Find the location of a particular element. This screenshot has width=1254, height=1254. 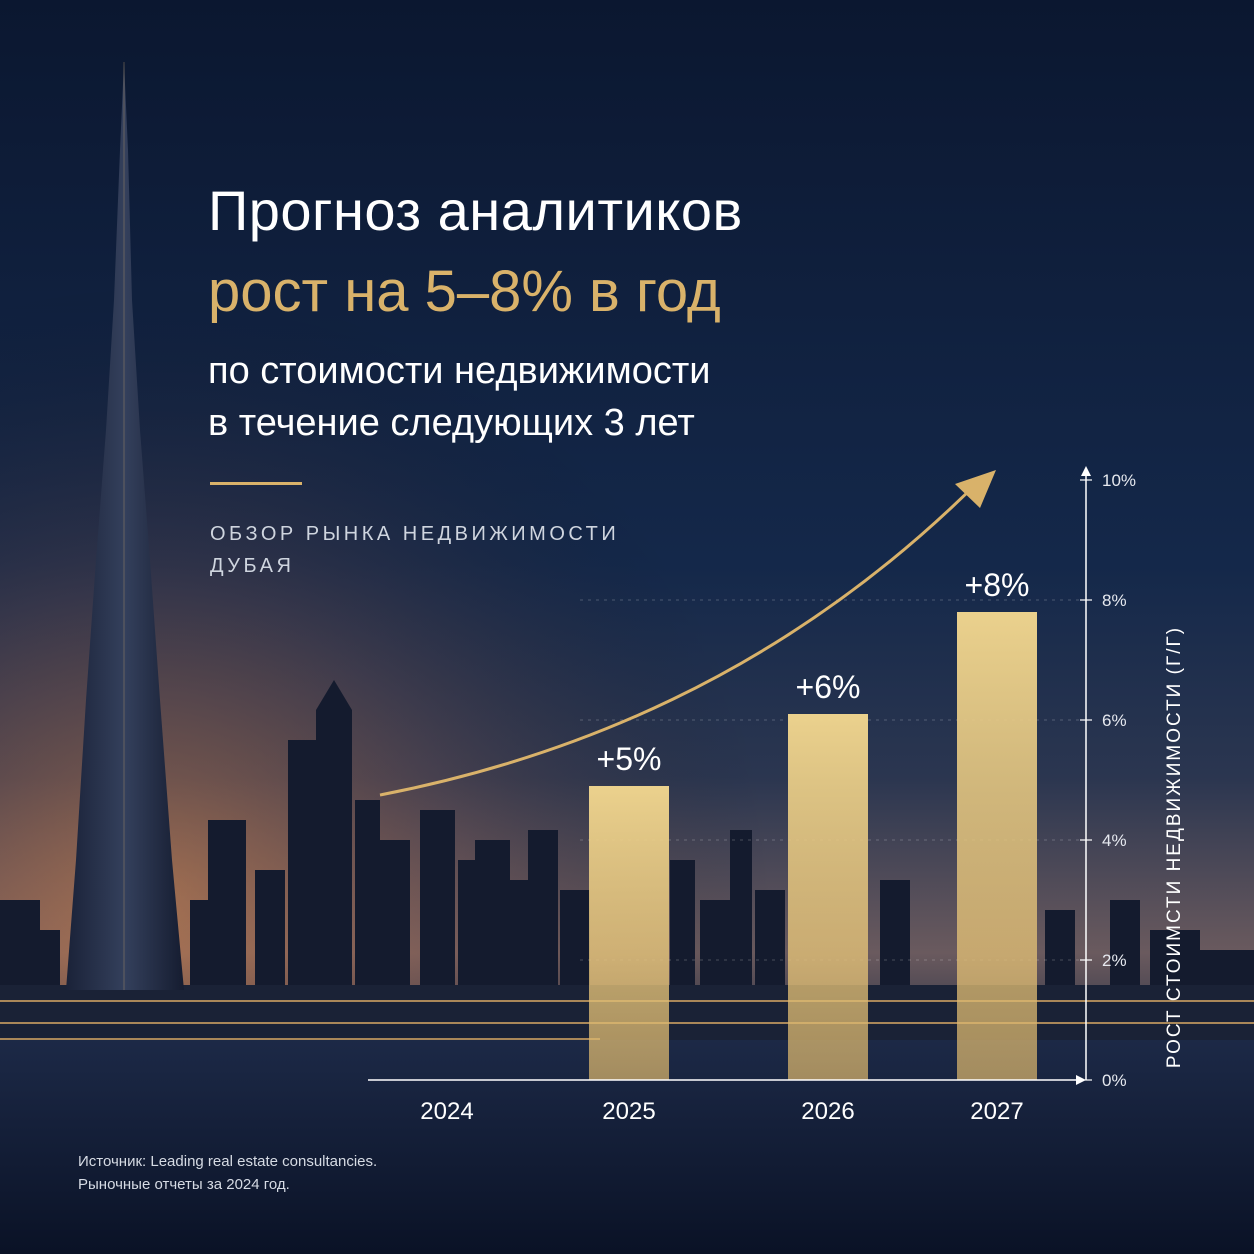

y-tick-labels: 0% 2% 4% 6% 8% 10% is located at coordinates (1108, 780).